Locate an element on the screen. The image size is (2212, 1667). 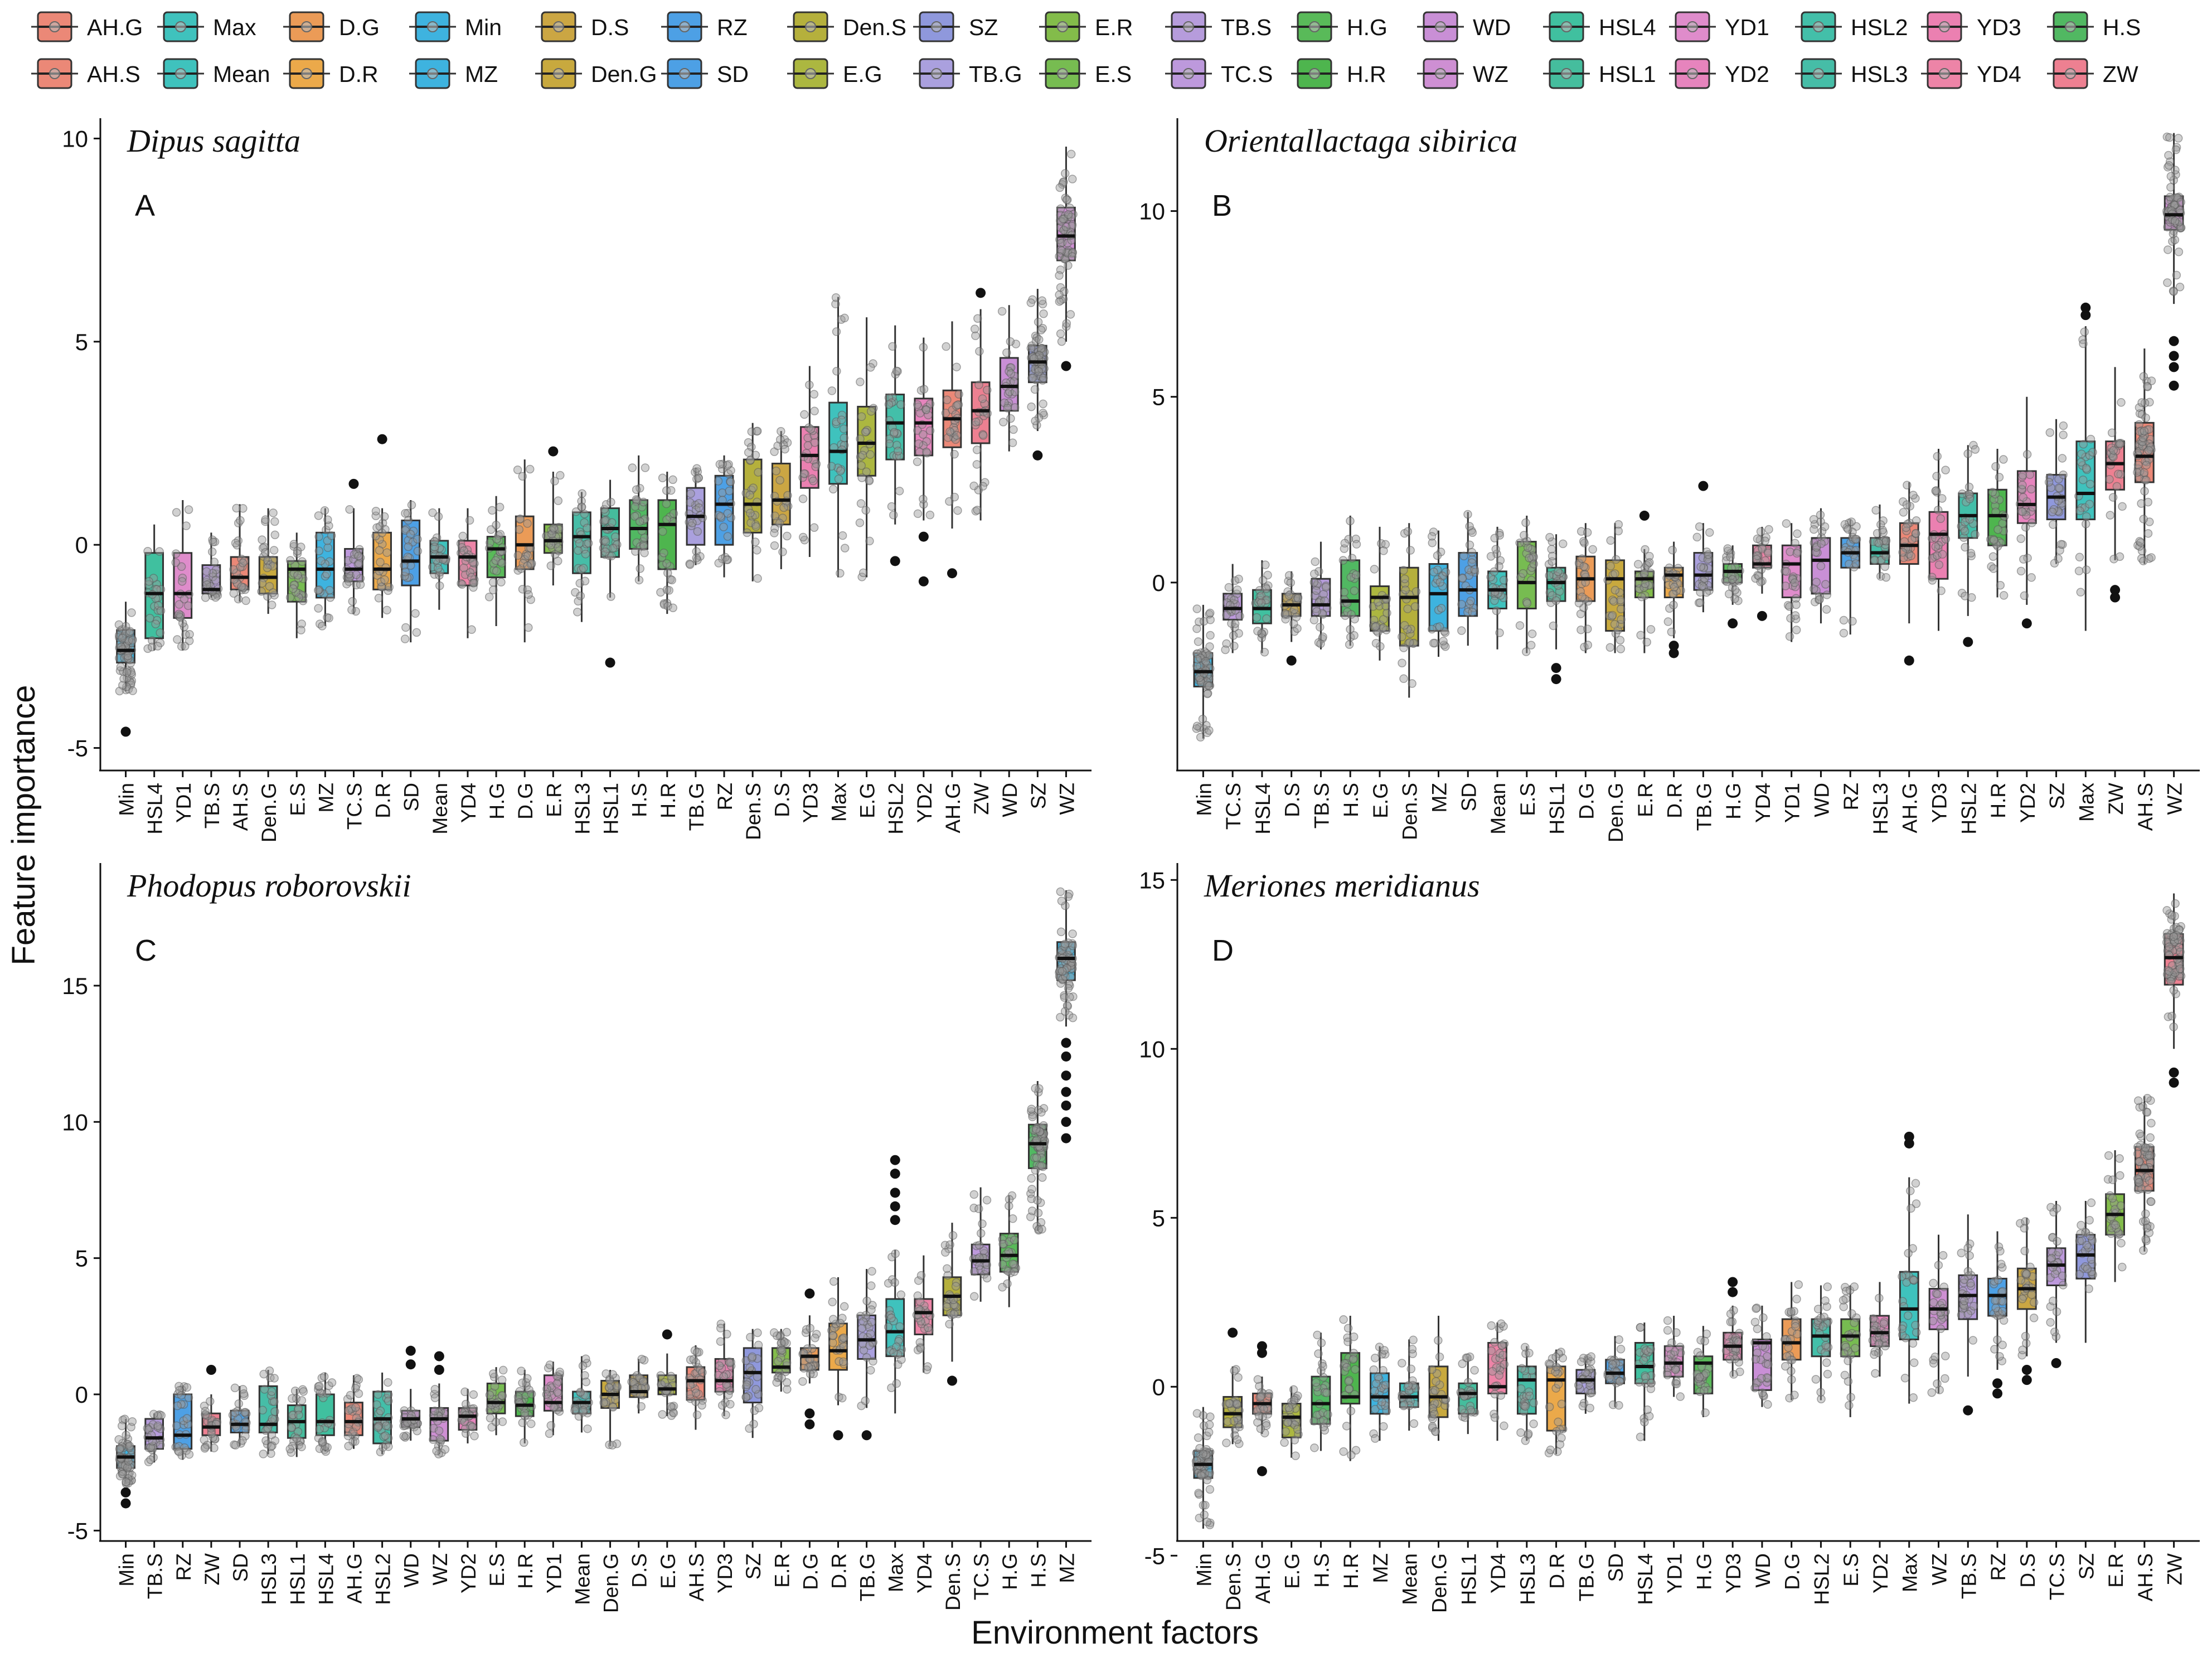
box-HSL4: HSL4 is located at coordinates (1645, 1463).